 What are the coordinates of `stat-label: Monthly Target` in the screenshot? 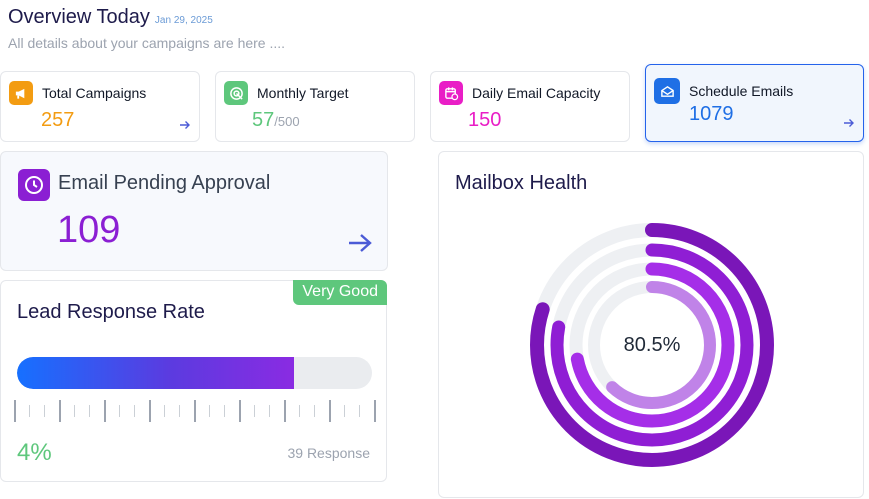 It's located at (303, 93).